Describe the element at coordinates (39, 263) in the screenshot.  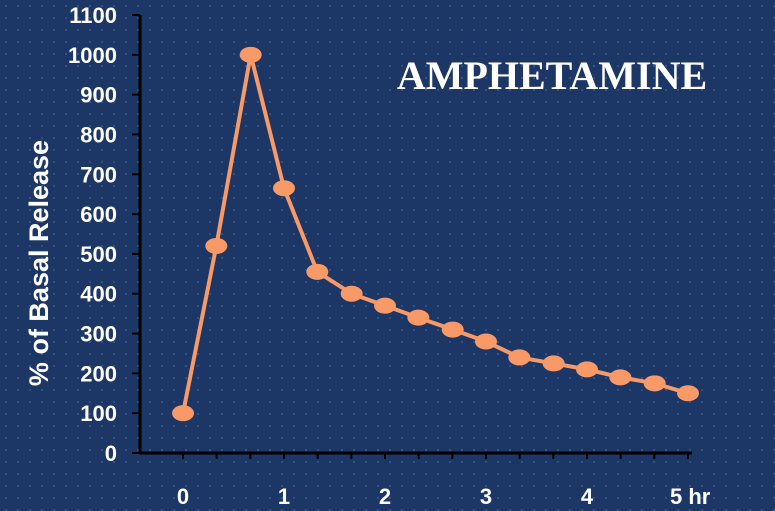
I see `y-axis-title: % of Basal Release` at that location.